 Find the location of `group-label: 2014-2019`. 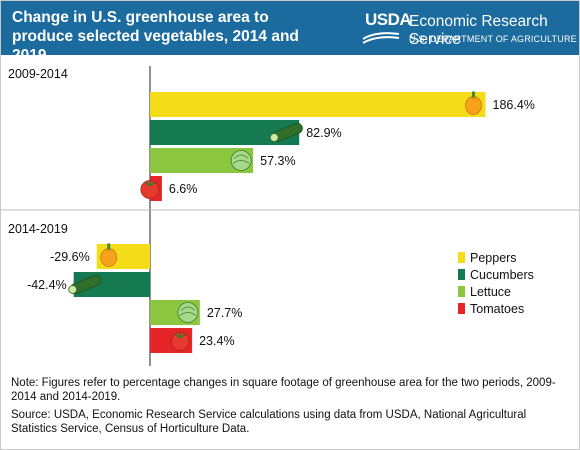

group-label: 2014-2019 is located at coordinates (38, 229).